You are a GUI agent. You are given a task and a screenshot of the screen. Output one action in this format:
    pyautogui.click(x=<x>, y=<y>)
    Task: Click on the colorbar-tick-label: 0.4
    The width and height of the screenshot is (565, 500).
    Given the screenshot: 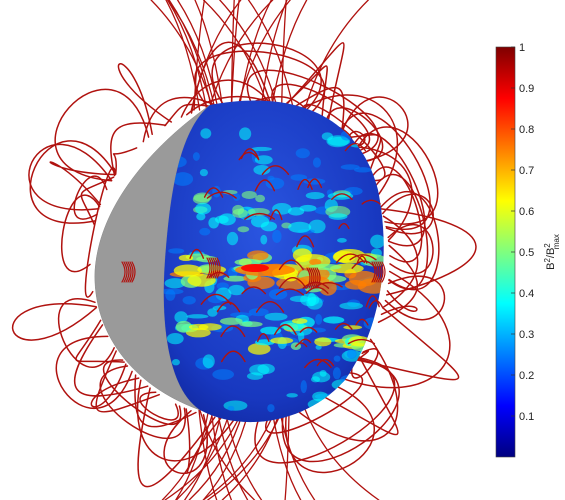 What is the action you would take?
    pyautogui.click(x=526, y=294)
    